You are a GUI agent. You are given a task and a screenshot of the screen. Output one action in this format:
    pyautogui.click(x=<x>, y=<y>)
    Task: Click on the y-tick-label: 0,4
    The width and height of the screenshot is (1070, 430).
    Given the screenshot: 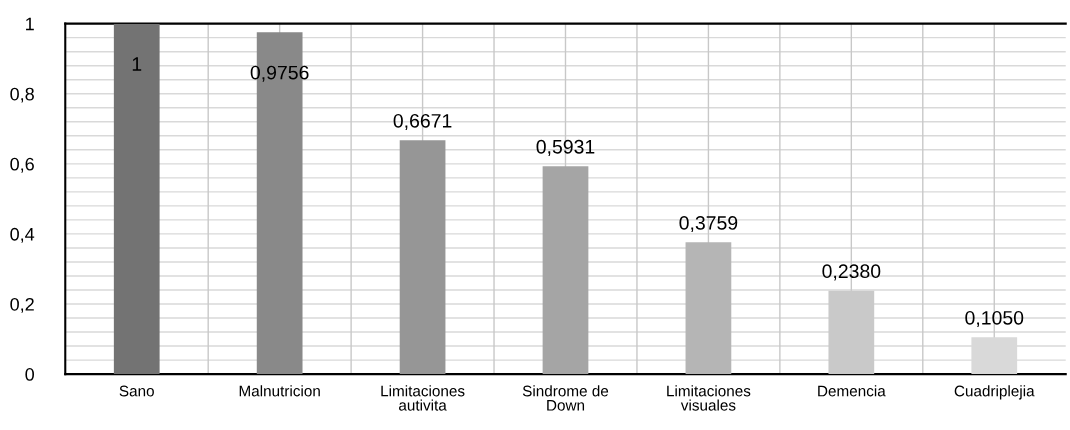 What is the action you would take?
    pyautogui.click(x=22, y=235)
    